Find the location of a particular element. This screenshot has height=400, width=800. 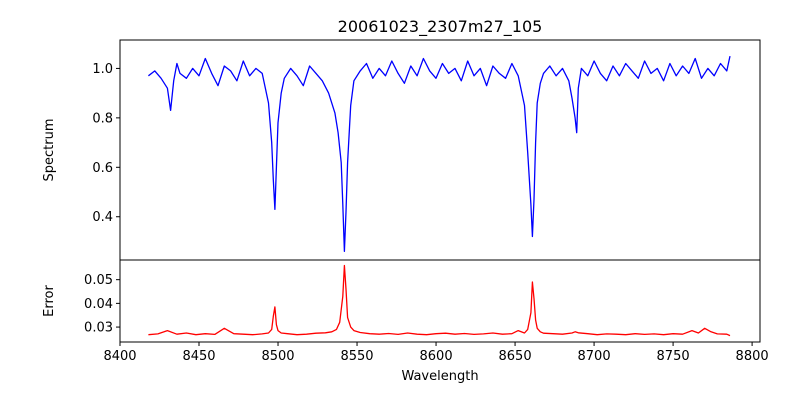

x-axis-label: Wavelength is located at coordinates (439, 376).